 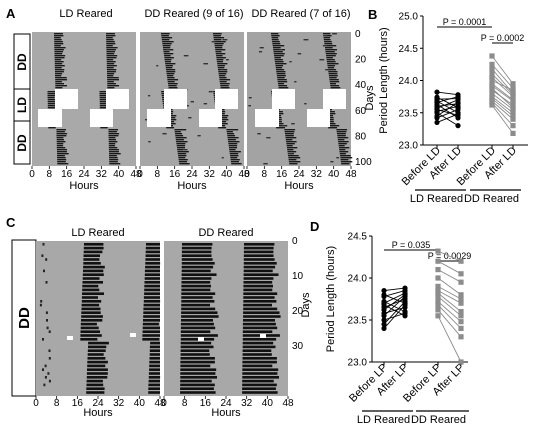 I want to click on x-ticks-c: 0 8 16 24 32 40 480 8 16 24 32 40 48, so click(x=163, y=402).